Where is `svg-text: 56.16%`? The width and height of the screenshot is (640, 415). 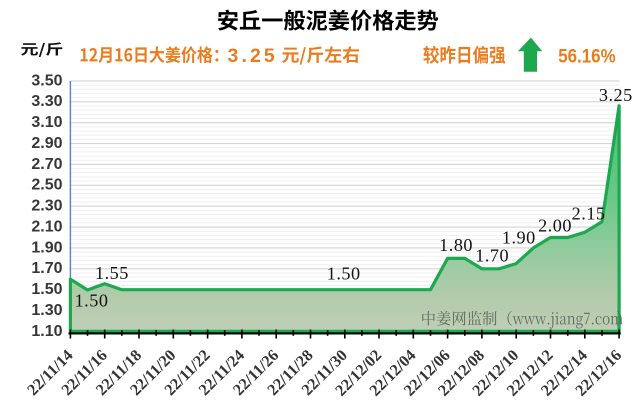
svg-text: 56.16% is located at coordinates (587, 57).